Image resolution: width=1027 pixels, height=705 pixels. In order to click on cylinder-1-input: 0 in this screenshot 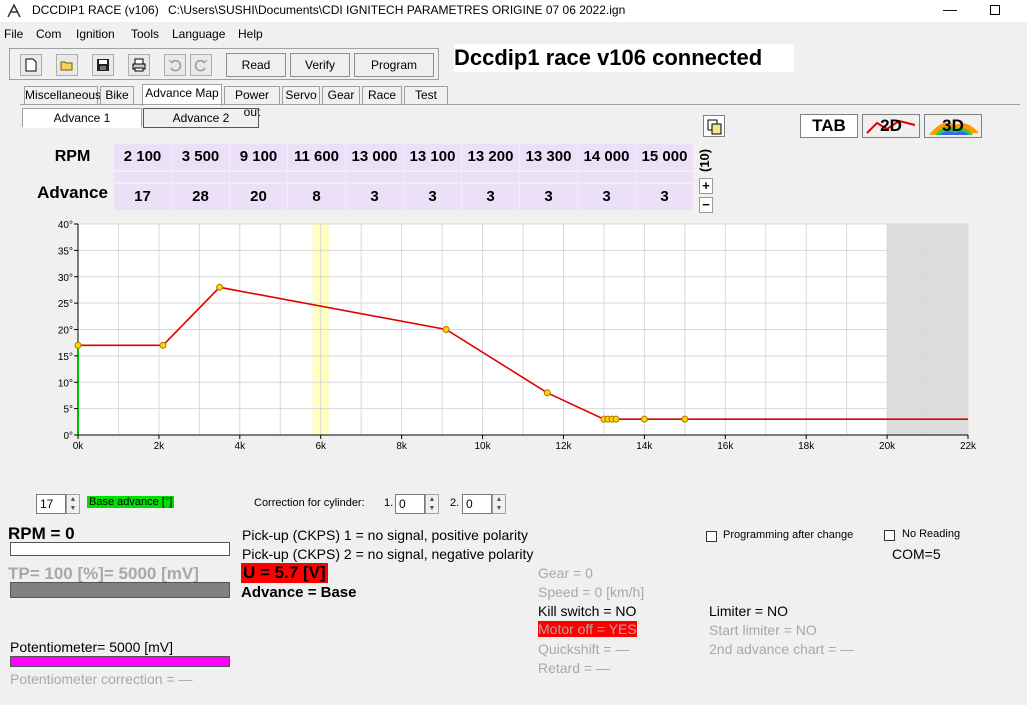, I will do `click(410, 504)`.